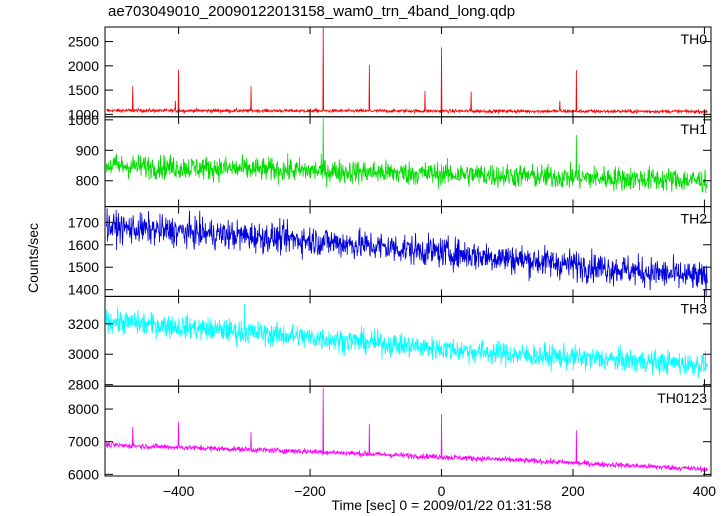 Image resolution: width=723 pixels, height=516 pixels. What do you see at coordinates (682, 398) in the screenshot?
I see `panel-label: TH0123` at bounding box center [682, 398].